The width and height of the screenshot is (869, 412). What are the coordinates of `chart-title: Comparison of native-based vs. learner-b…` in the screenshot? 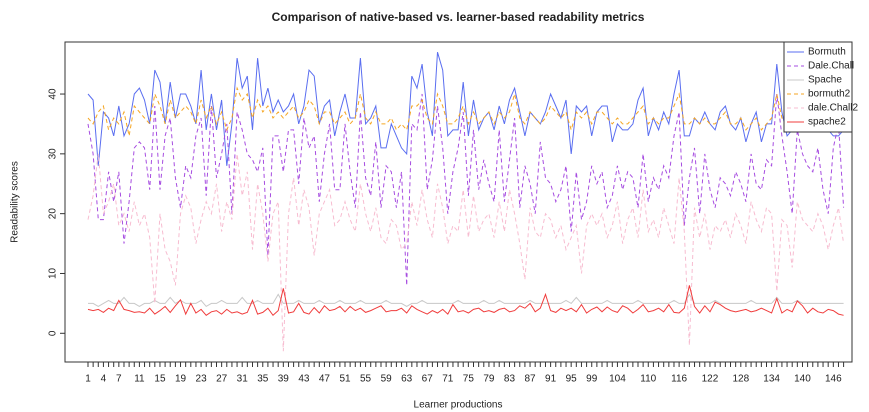 It's located at (458, 17).